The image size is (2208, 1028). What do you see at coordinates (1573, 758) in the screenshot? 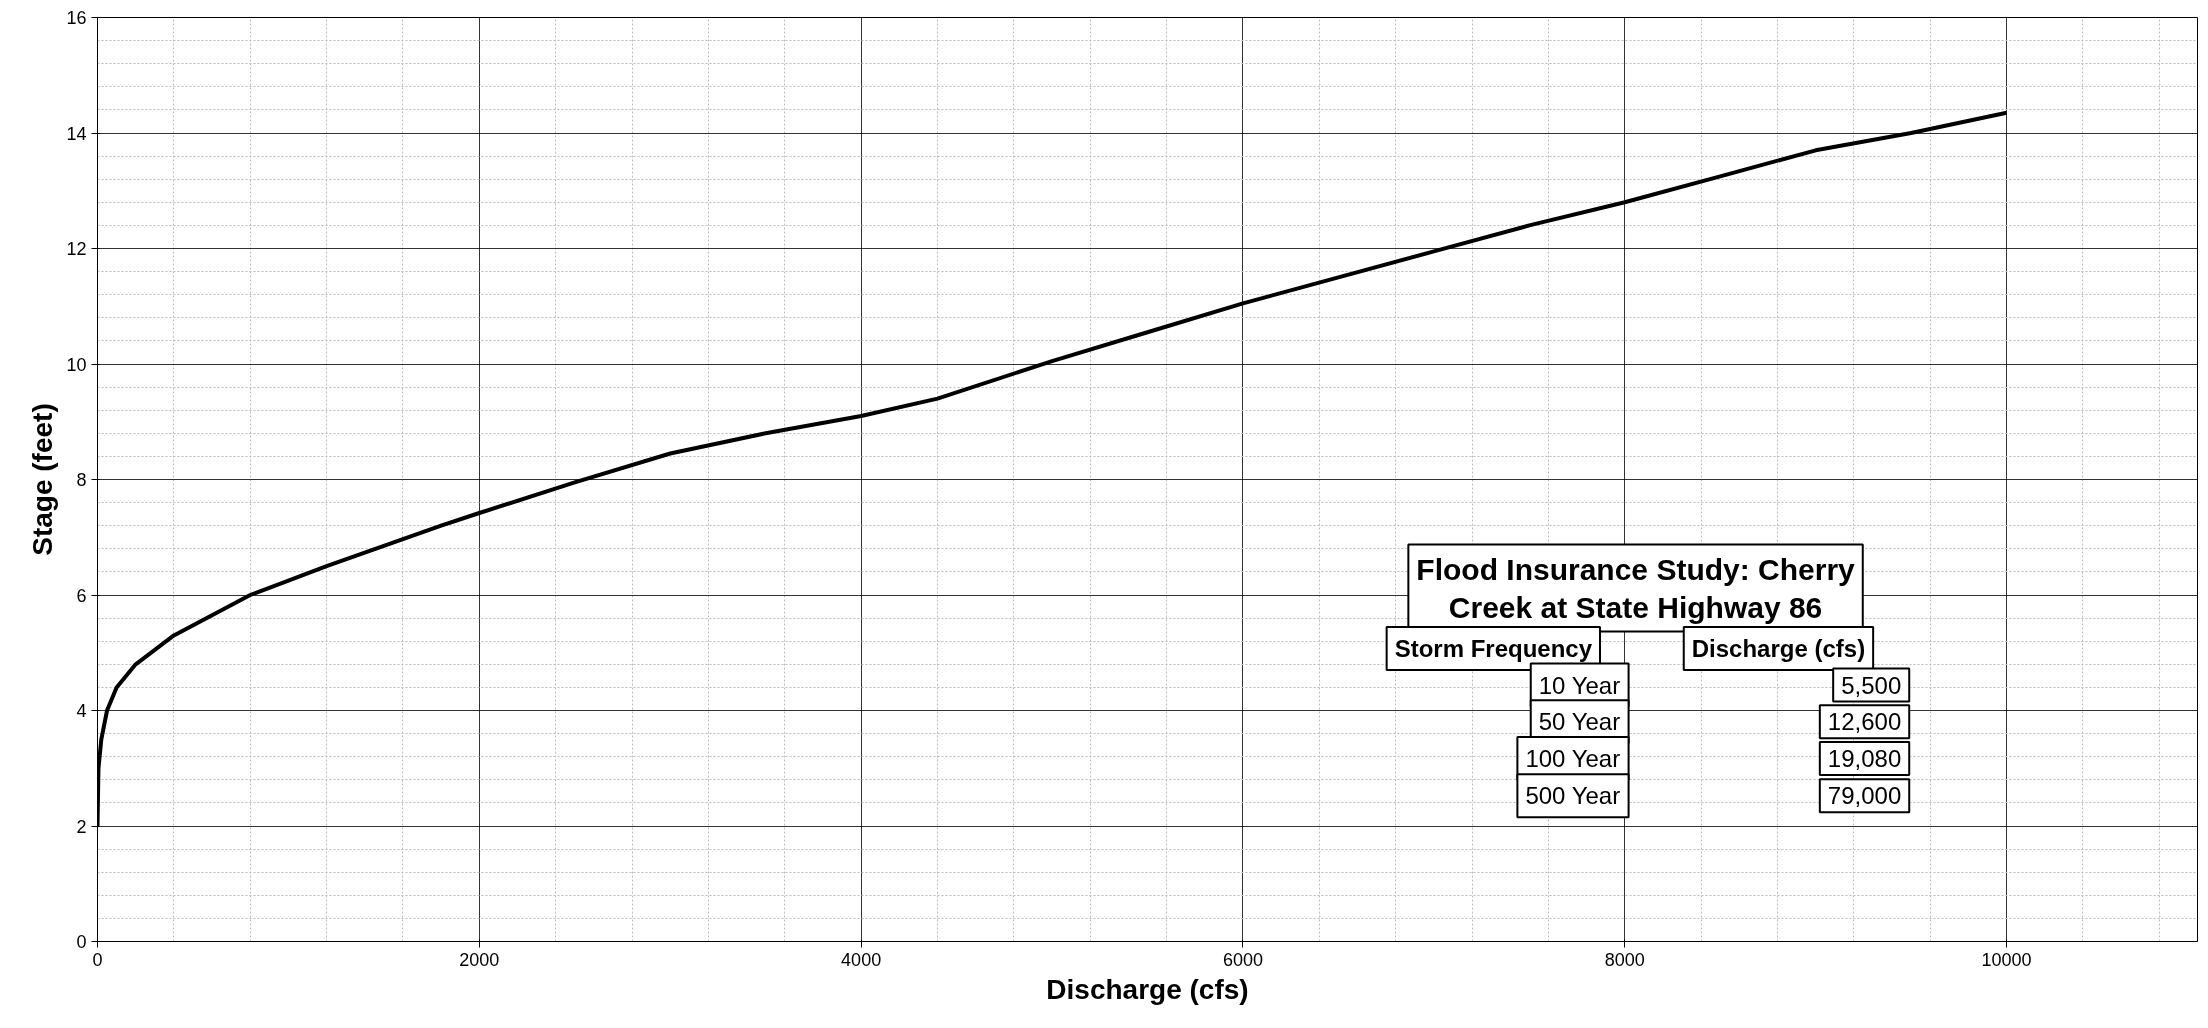
I see `annotation: 100 Year` at bounding box center [1573, 758].